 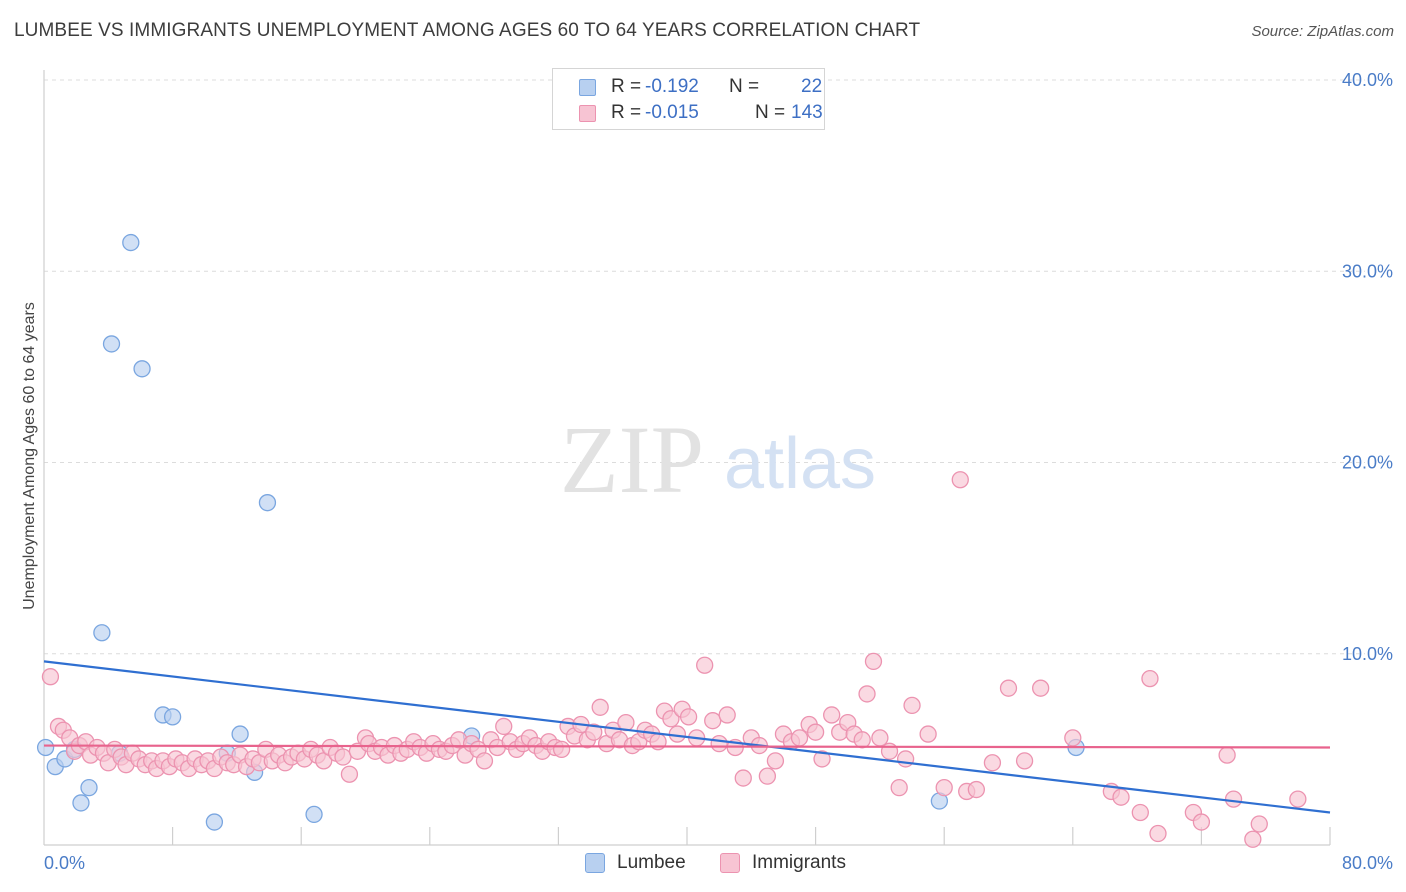 I want to click on immigrants-trend-line, so click(x=687, y=746).